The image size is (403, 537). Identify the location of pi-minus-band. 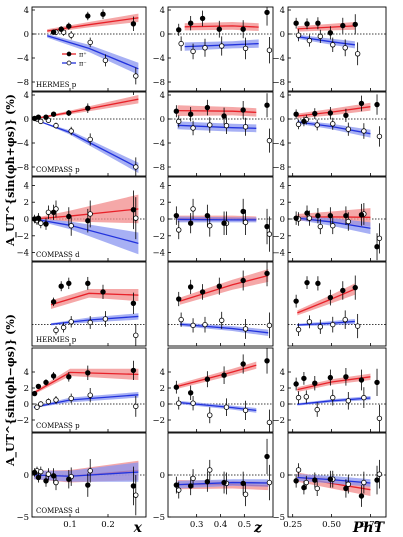
(86, 472).